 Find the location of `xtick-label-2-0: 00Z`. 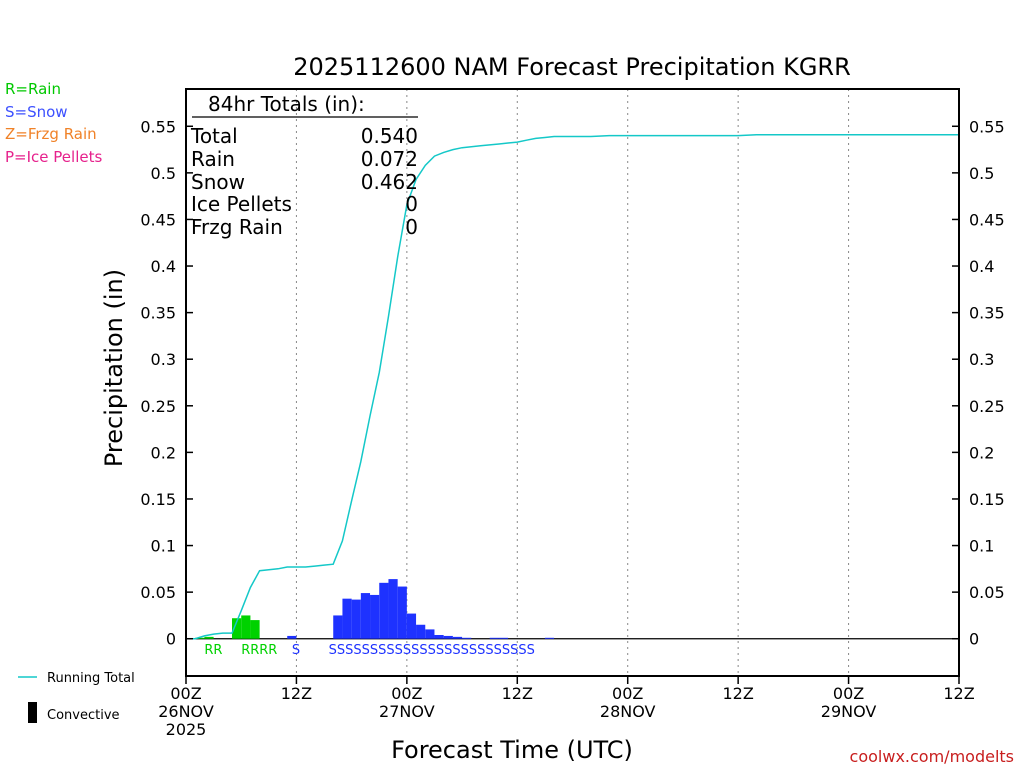

xtick-label-2-0: 00Z is located at coordinates (406, 693).